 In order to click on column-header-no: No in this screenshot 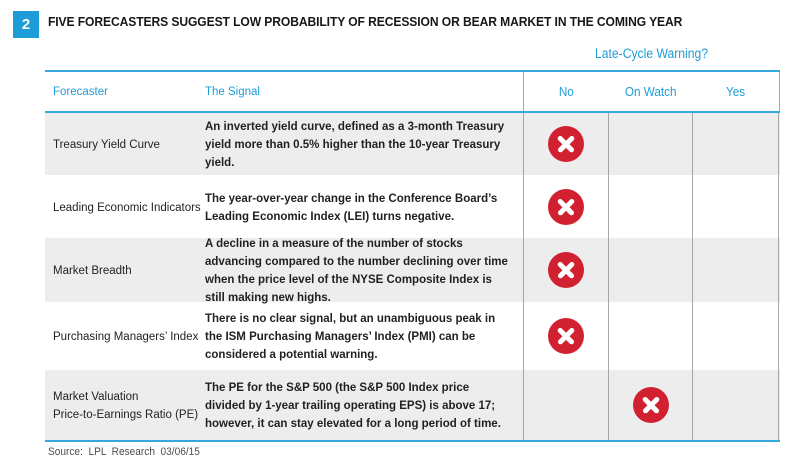, I will do `click(566, 91)`.